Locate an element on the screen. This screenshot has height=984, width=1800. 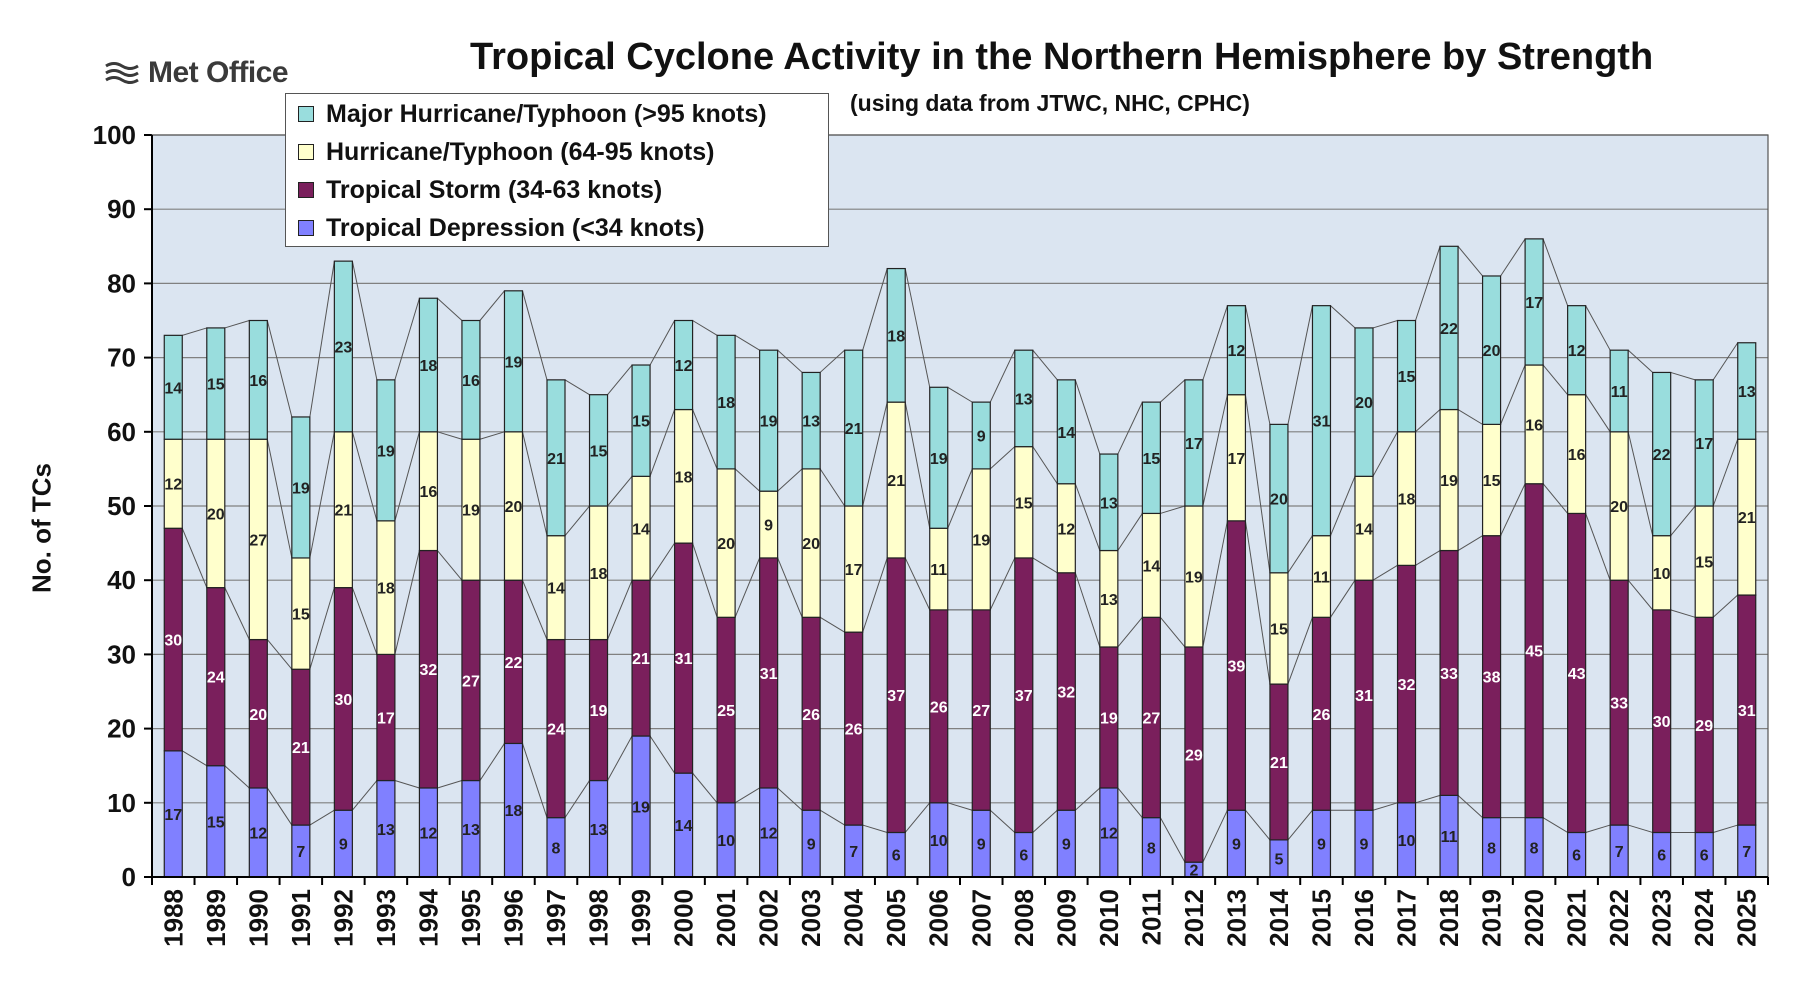
x-tick-label: 1989 is located at coordinates (216, 918).